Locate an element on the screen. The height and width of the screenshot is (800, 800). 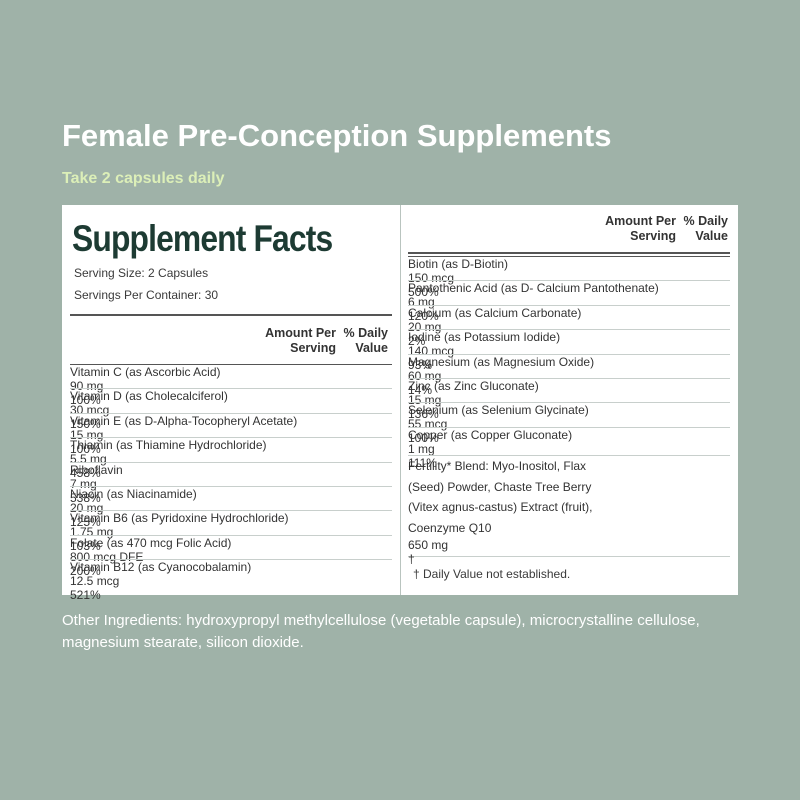
nutrient-name: Folate (as 470 mcg Folic Acid) is located at coordinates (151, 542).